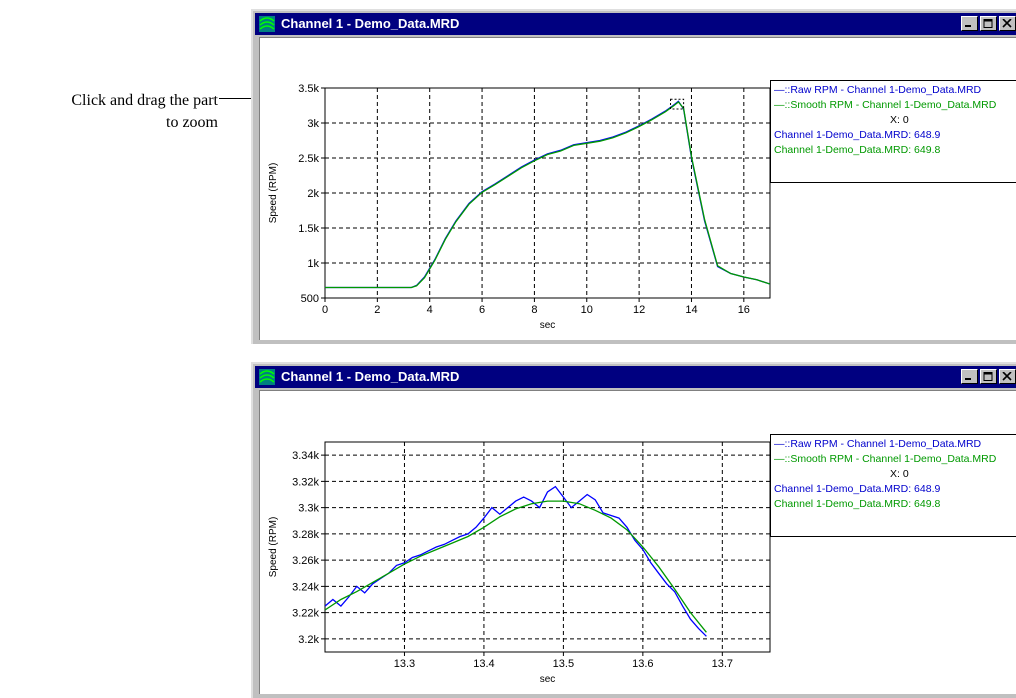 Image resolution: width=1016 pixels, height=698 pixels. I want to click on y-tick-label: 3.24k, so click(305, 587).